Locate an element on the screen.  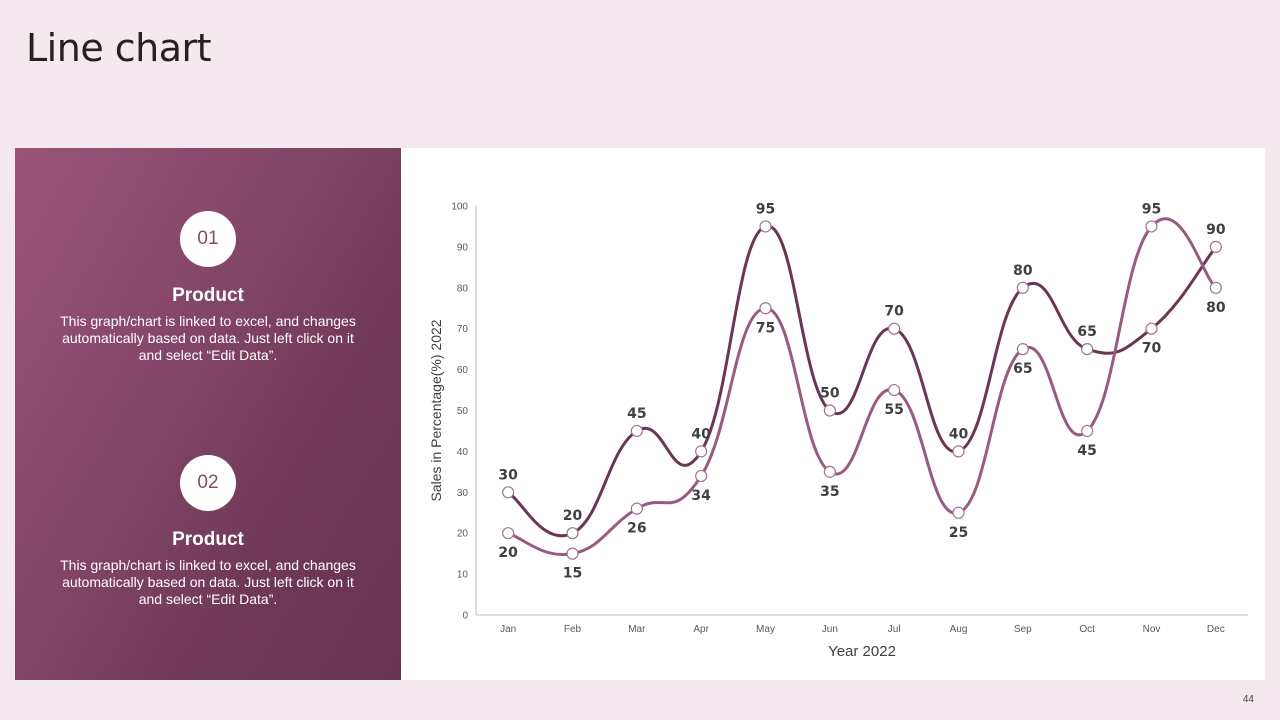
y-tick-label: 30 is located at coordinates (463, 493).